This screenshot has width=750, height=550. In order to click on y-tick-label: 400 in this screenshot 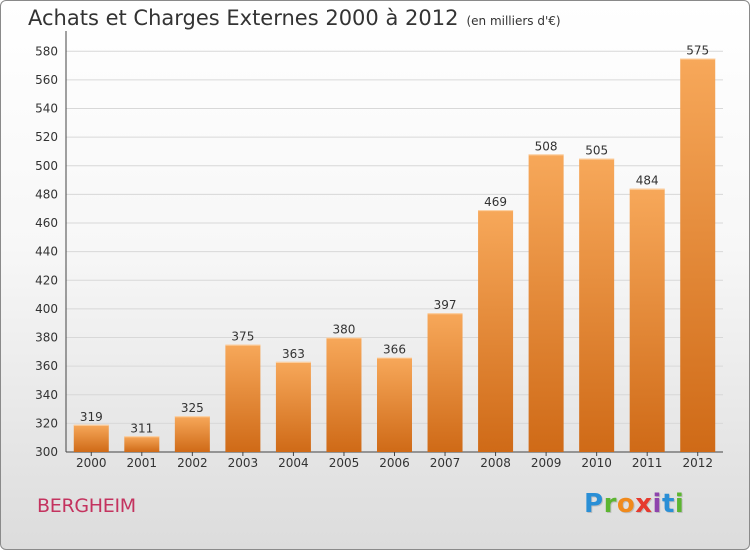, I will do `click(46, 309)`.